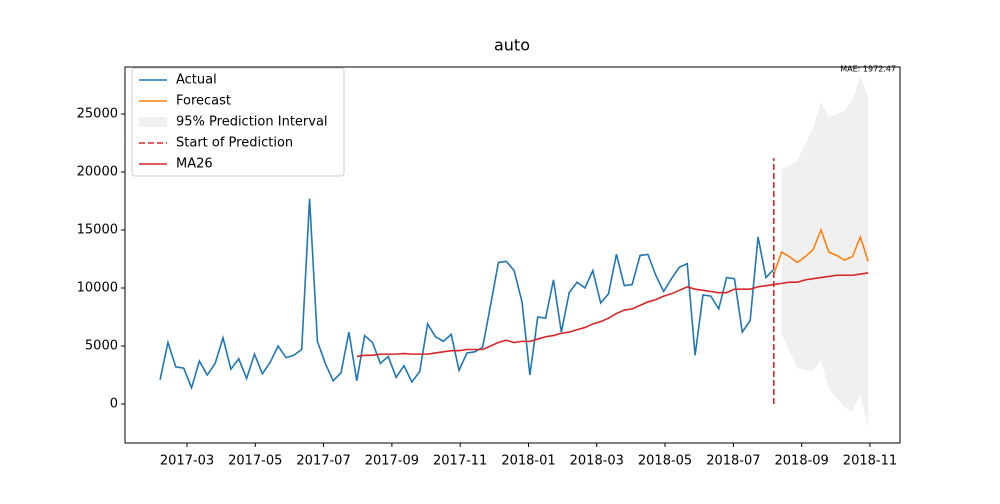 The image size is (1000, 504). Describe the element at coordinates (255, 461) in the screenshot. I see `x-tick-label: 2017-05` at that location.